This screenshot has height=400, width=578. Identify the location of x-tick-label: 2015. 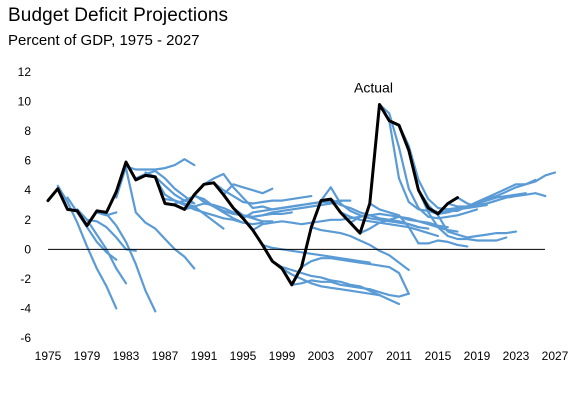
(438, 356).